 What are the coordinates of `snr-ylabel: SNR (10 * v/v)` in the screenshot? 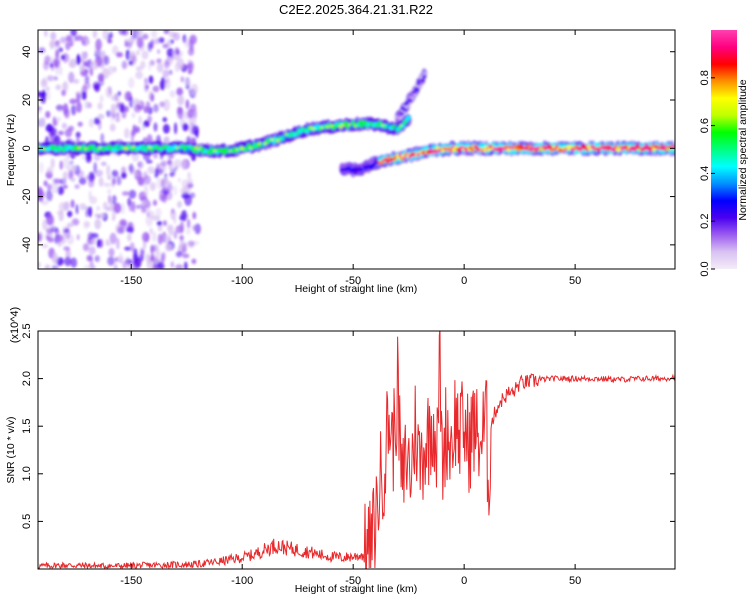 It's located at (11, 449).